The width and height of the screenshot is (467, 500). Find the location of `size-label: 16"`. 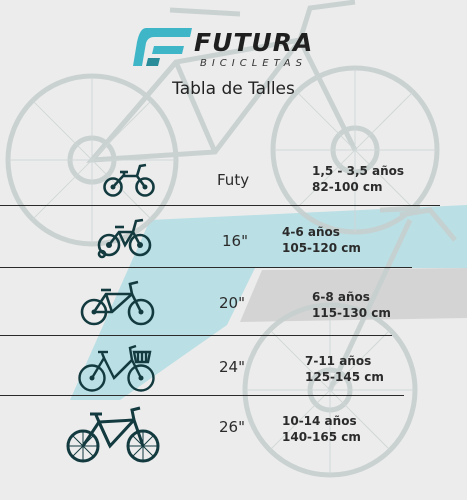

size-label: 16" is located at coordinates (235, 241).